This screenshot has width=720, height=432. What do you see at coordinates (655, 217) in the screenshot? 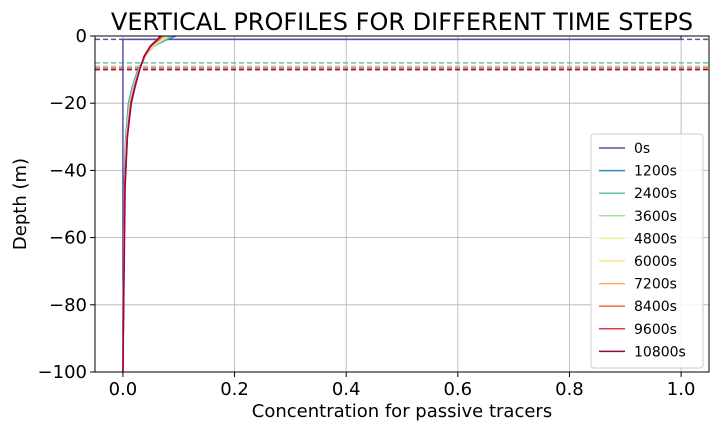
I see `legend-label: 3600s` at bounding box center [655, 217].